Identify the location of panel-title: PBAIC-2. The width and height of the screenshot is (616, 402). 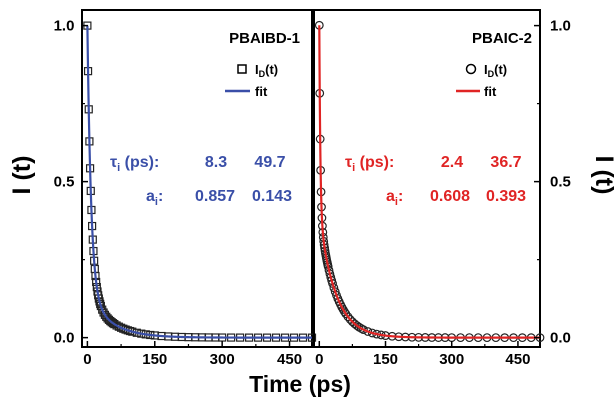
(502, 38).